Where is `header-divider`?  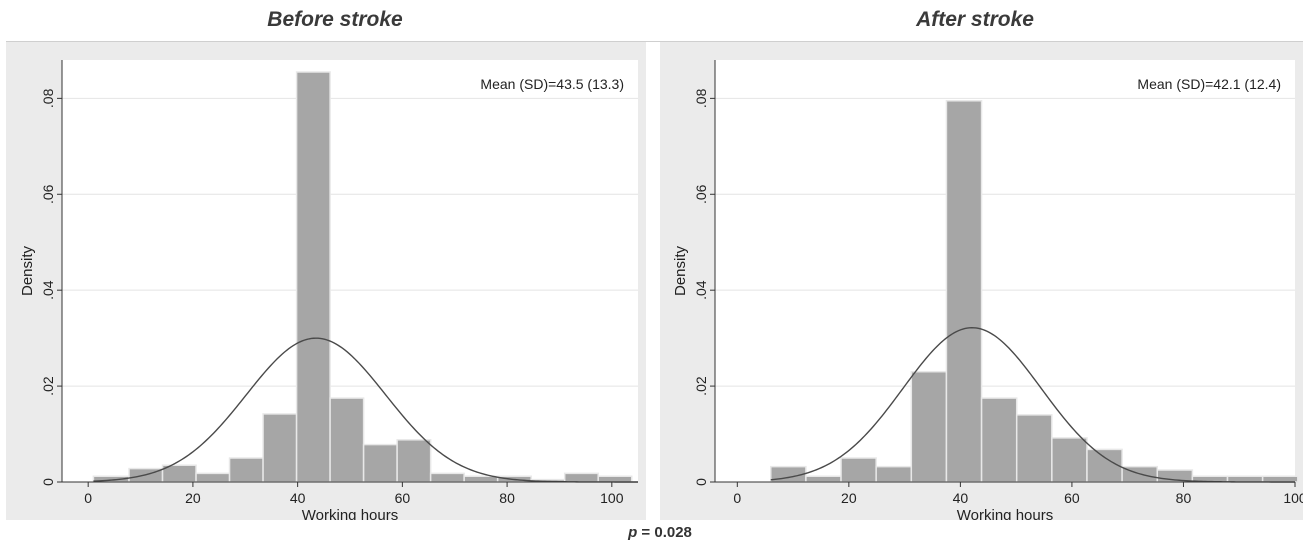 header-divider is located at coordinates (654, 41).